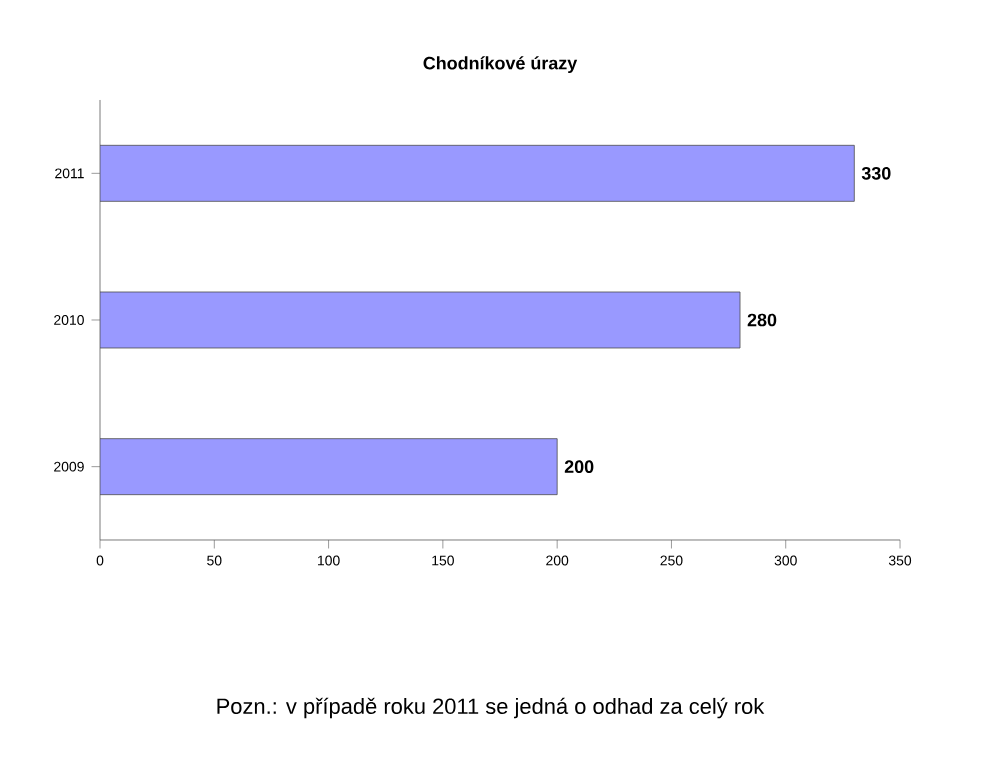 The height and width of the screenshot is (762, 1000). What do you see at coordinates (491, 708) in the screenshot?
I see `text: Pozn.: v případě roku 2011 se jedná o odhad za celý rok` at bounding box center [491, 708].